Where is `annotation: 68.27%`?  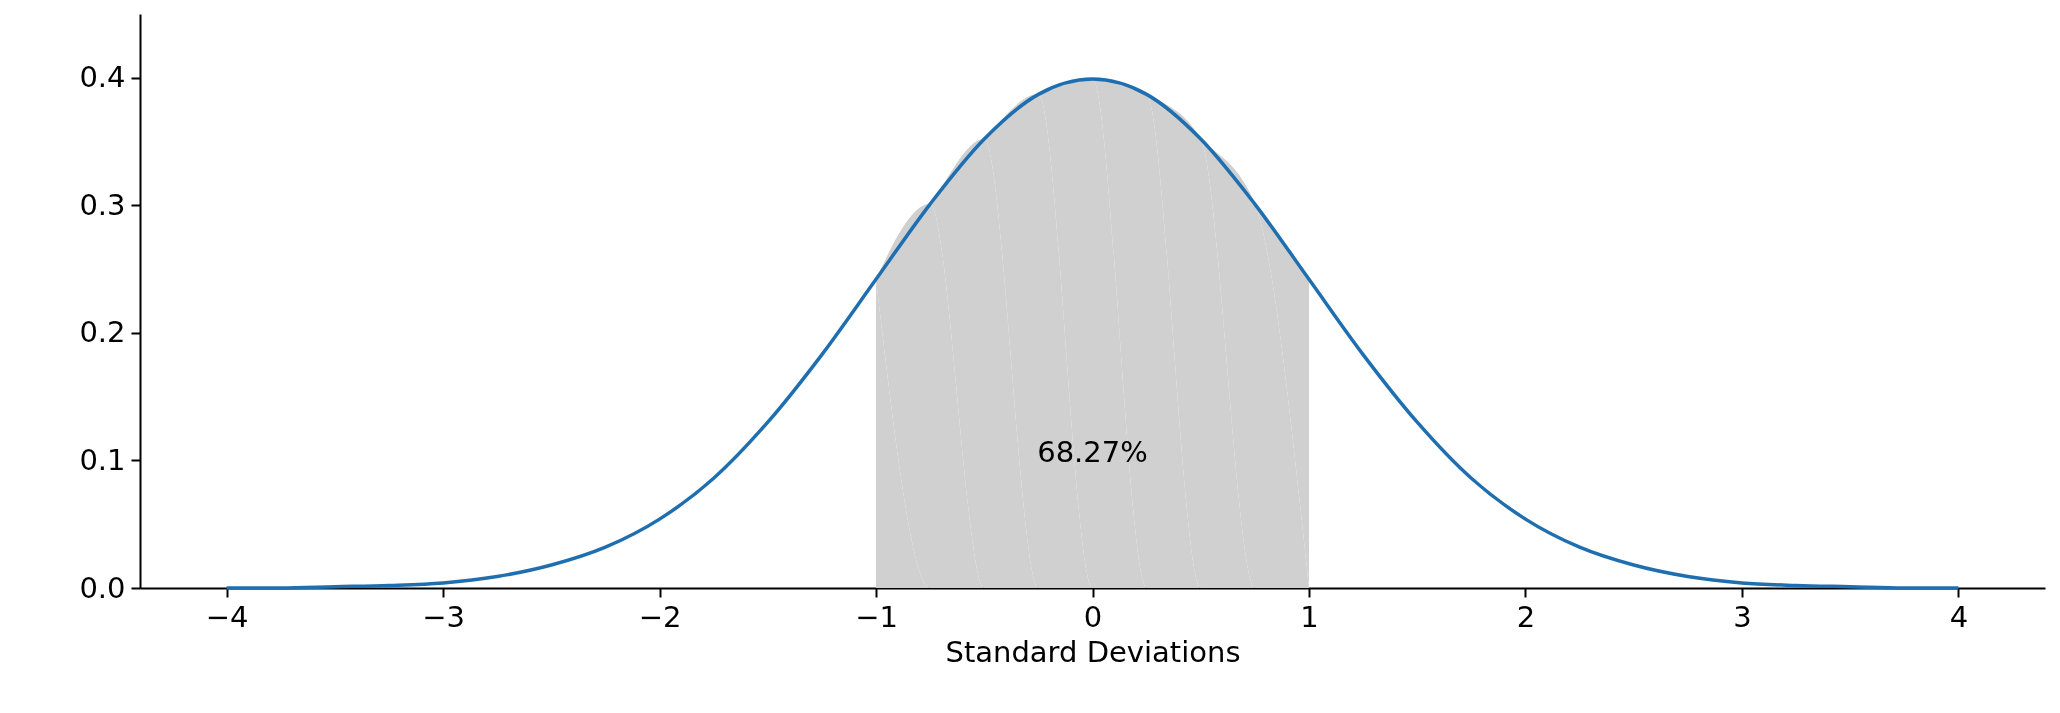 annotation: 68.27% is located at coordinates (1092, 452).